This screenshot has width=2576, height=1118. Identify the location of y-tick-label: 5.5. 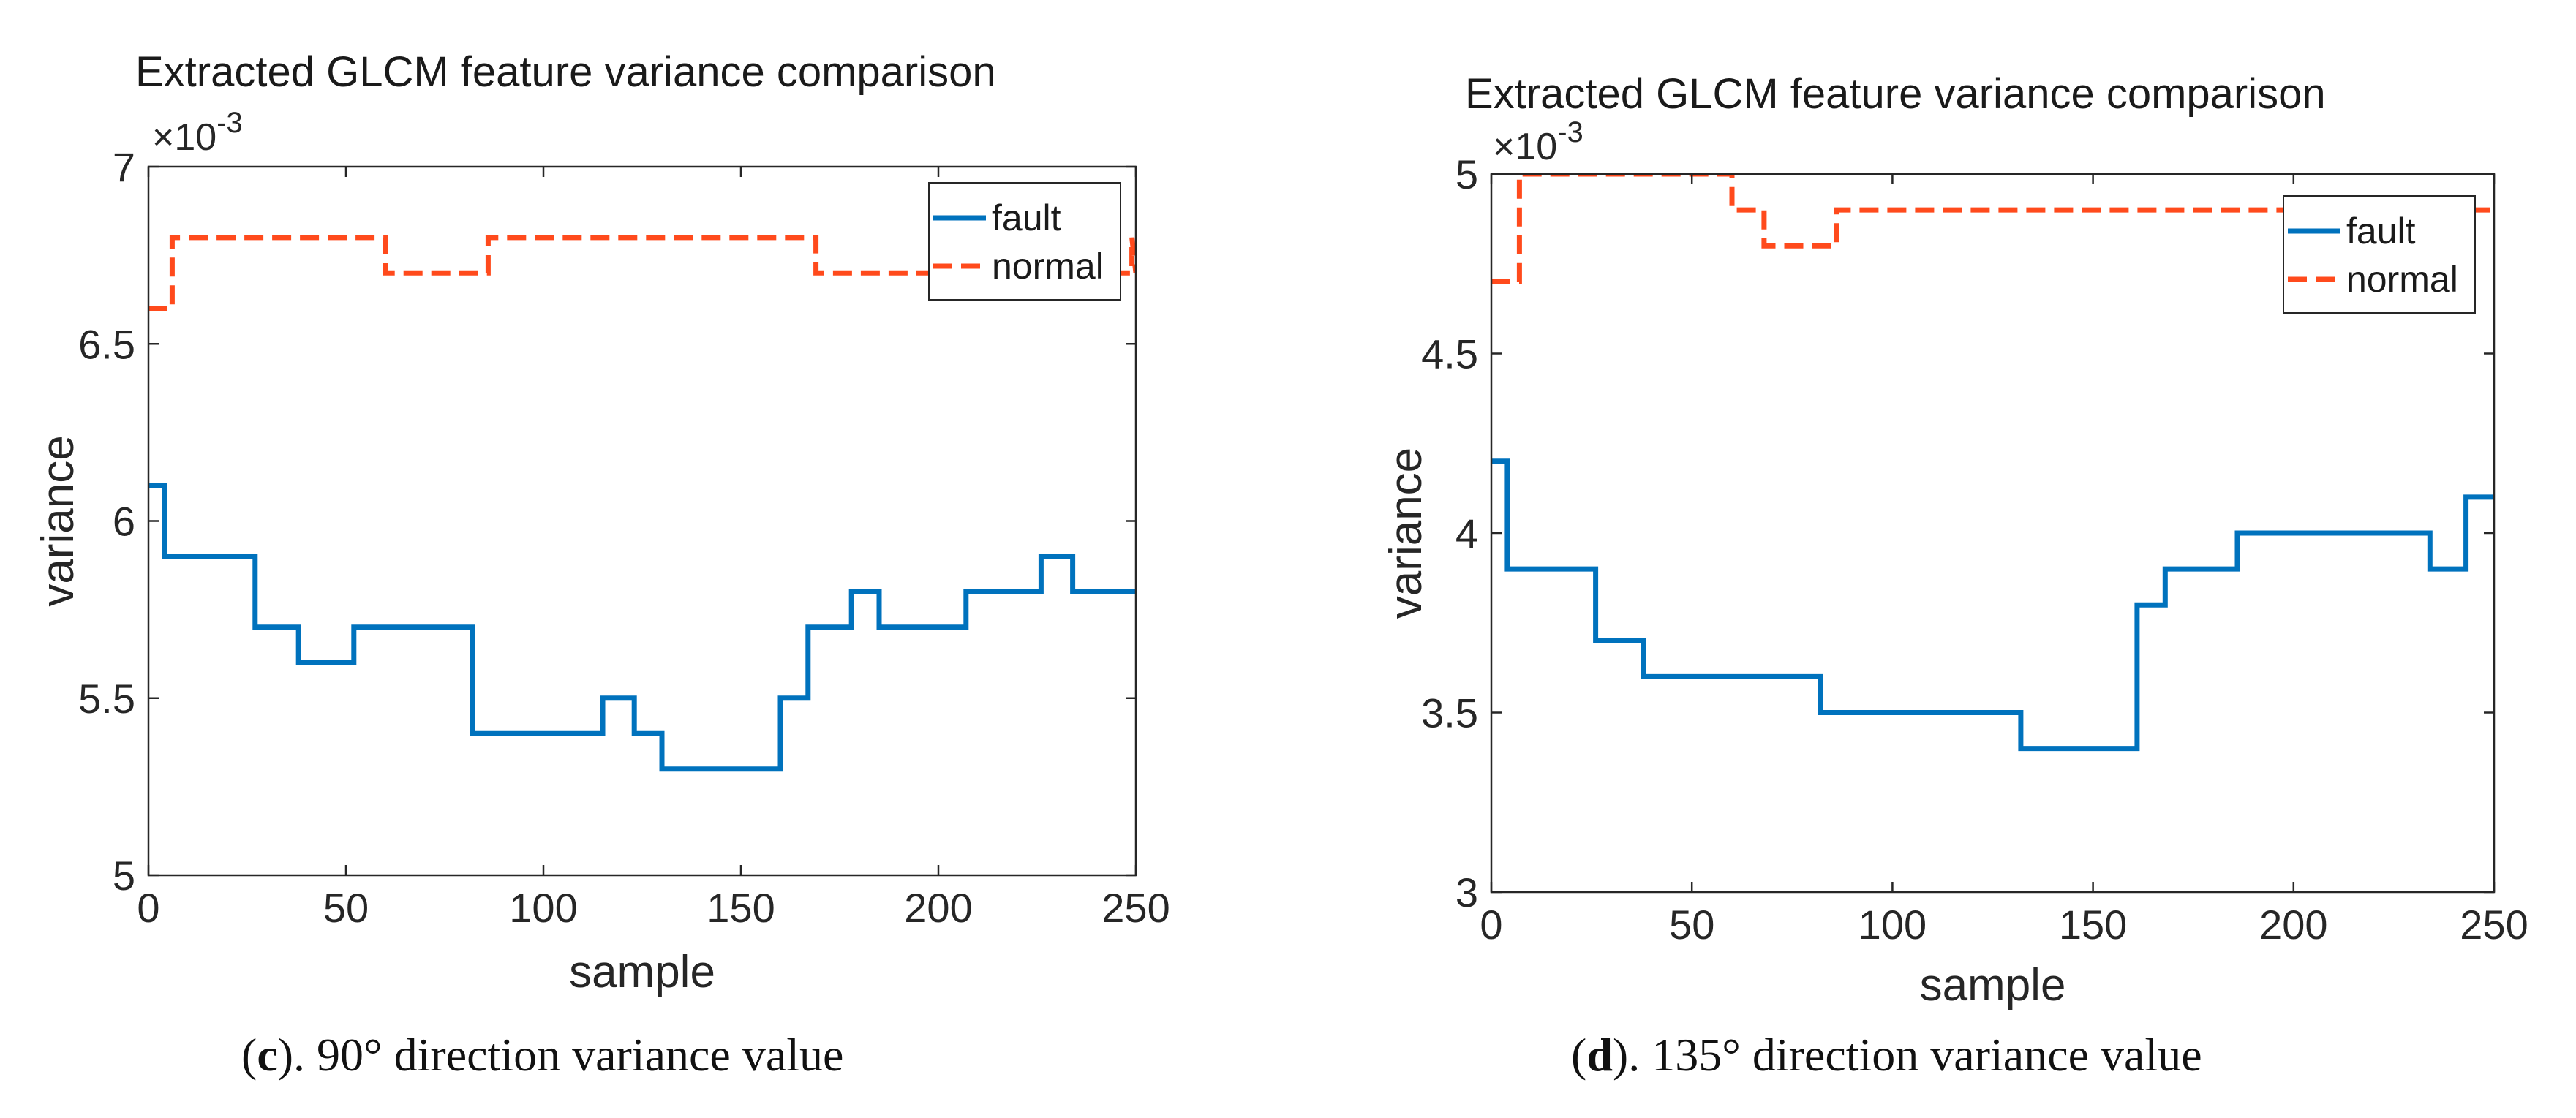
(106, 699).